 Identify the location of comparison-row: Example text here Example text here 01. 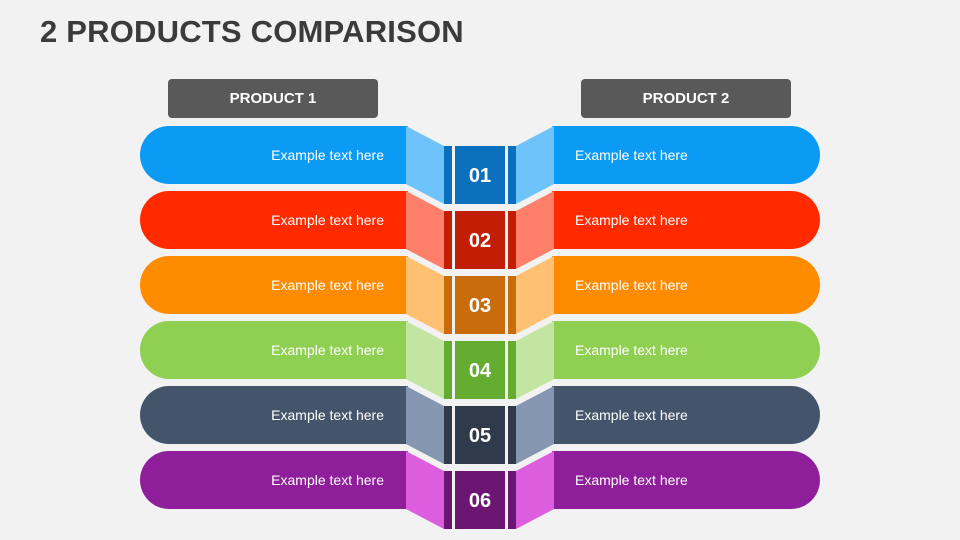
(480, 165).